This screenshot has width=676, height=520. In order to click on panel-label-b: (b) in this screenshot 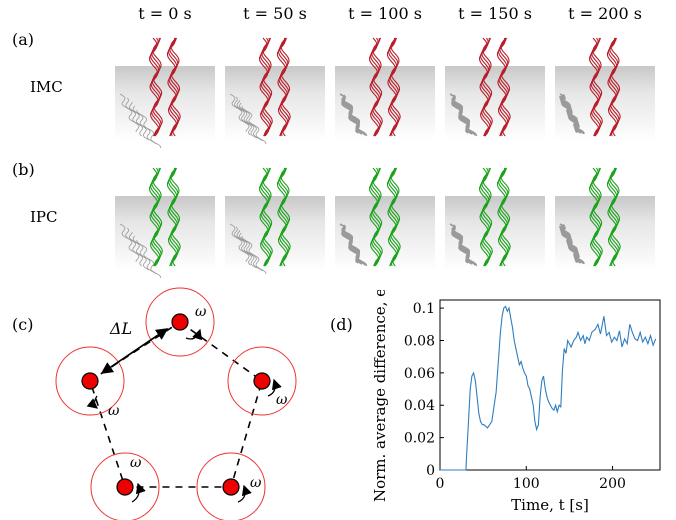, I will do `click(23, 169)`.